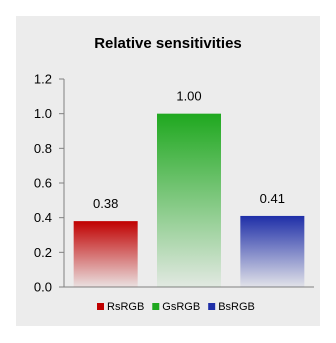 The width and height of the screenshot is (336, 343). Describe the element at coordinates (43, 113) in the screenshot. I see `y-tick-label: 1.0` at that location.